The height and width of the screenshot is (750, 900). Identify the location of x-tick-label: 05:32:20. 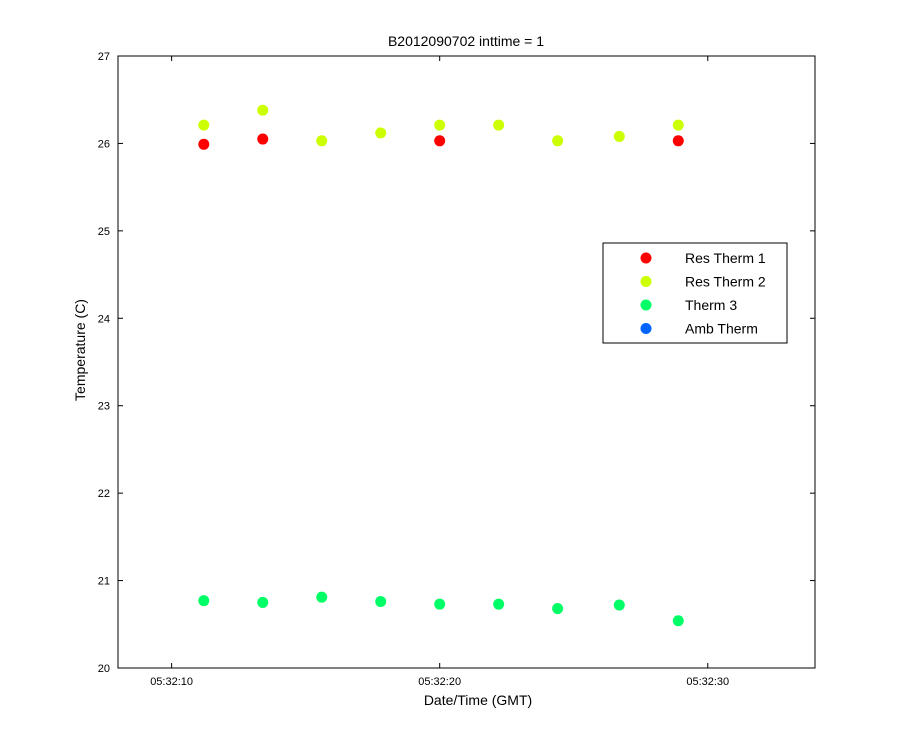
(439, 682).